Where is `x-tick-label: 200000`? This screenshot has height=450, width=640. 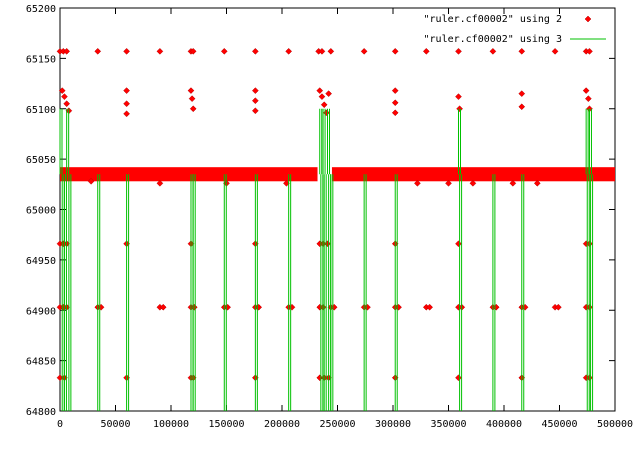
x-tick-label: 200000 is located at coordinates (282, 424).